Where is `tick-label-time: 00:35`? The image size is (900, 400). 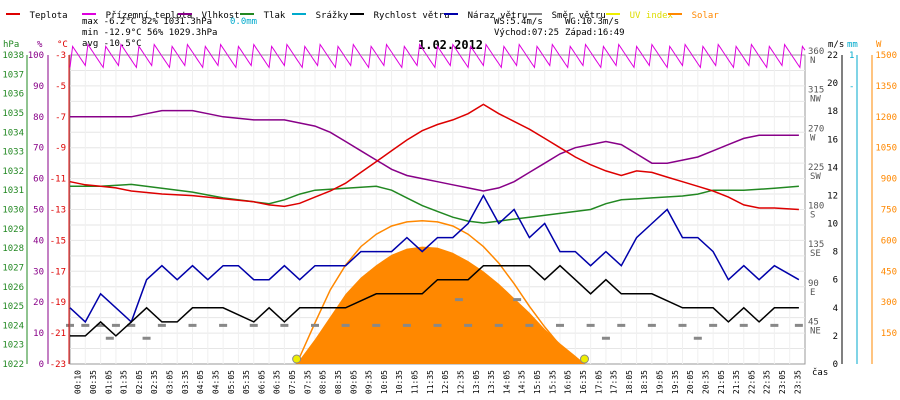 tick-label-time: 00:35 is located at coordinates (93, 382).